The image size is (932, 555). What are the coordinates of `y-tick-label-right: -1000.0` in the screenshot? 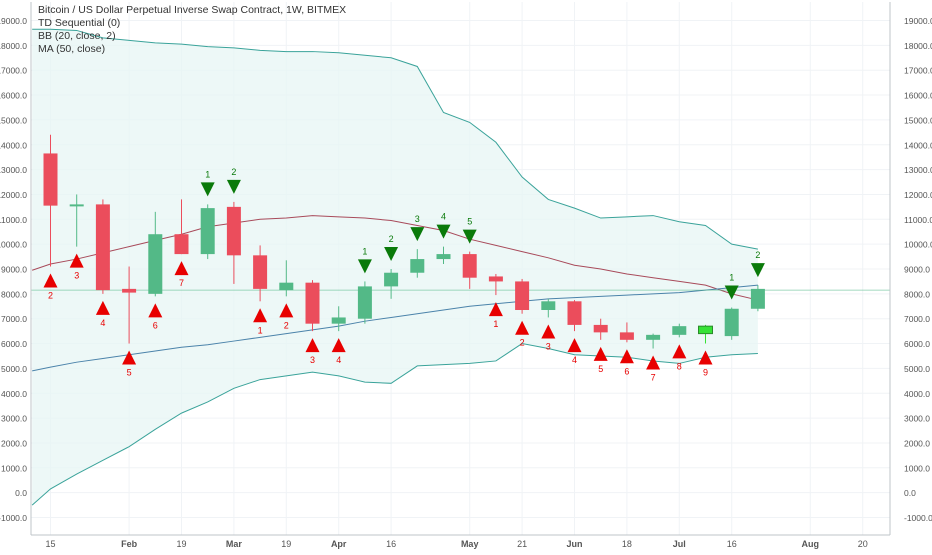 It's located at (918, 518).